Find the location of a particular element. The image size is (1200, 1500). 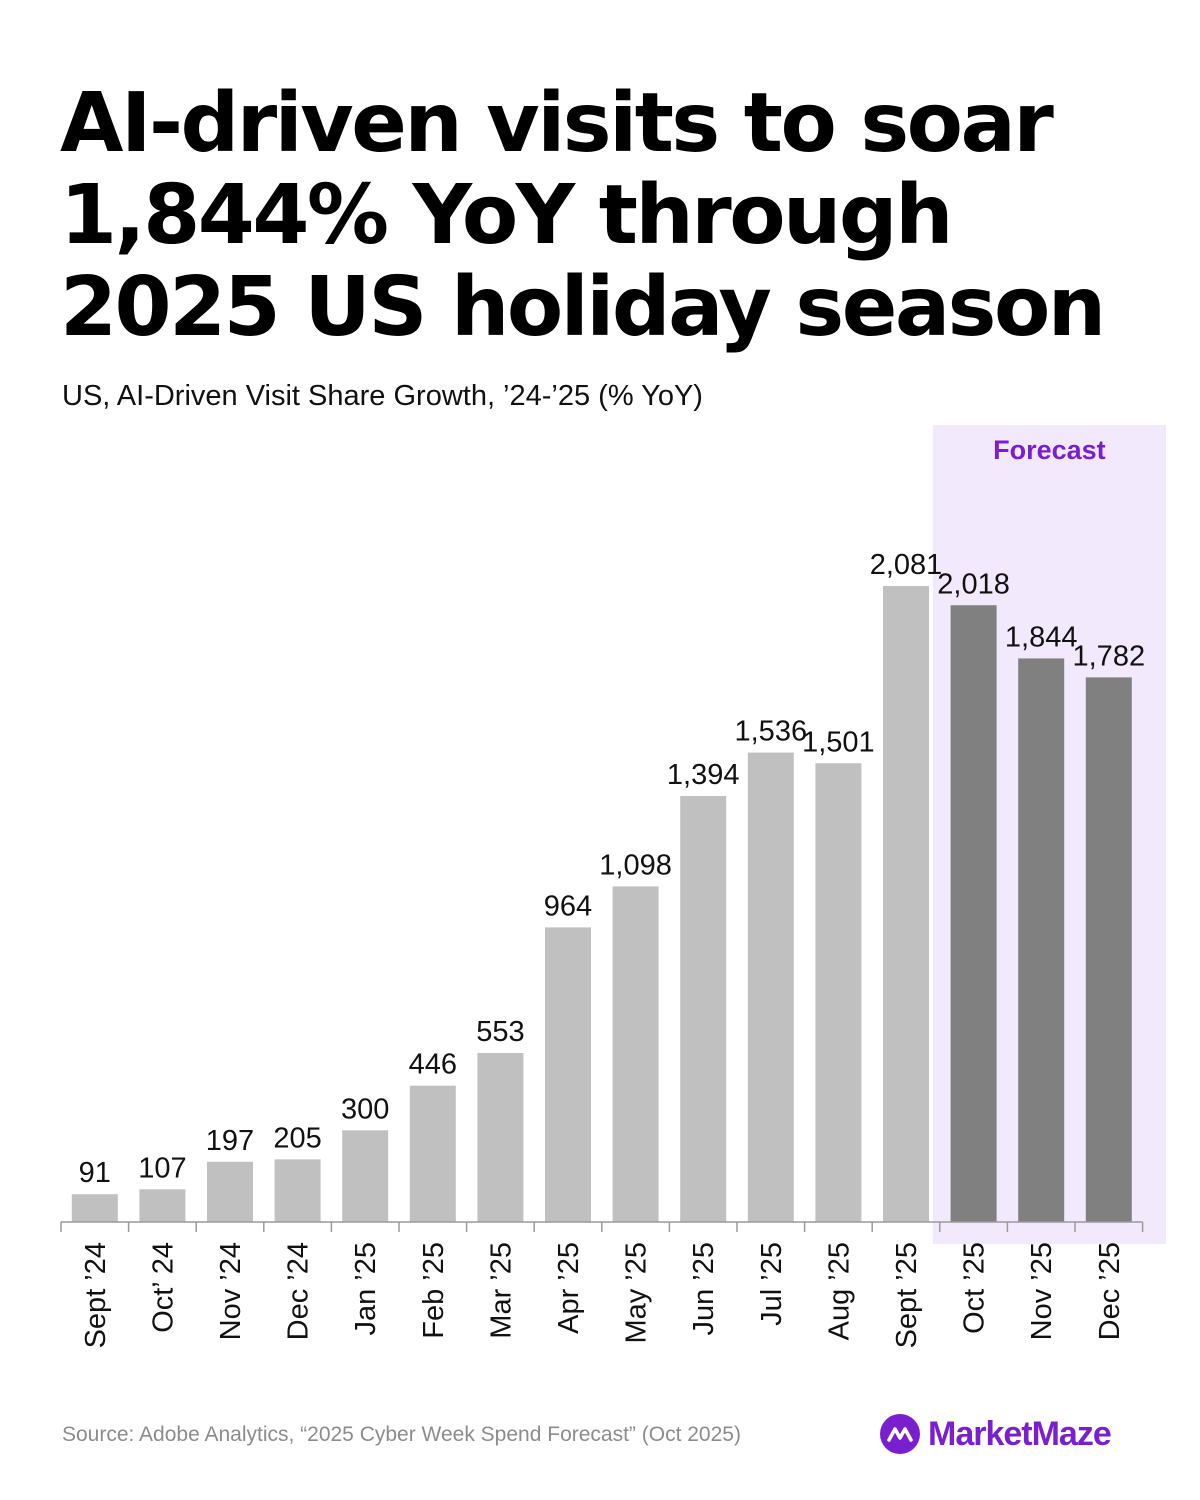

value-label-15: 1,844 is located at coordinates (1041, 637).